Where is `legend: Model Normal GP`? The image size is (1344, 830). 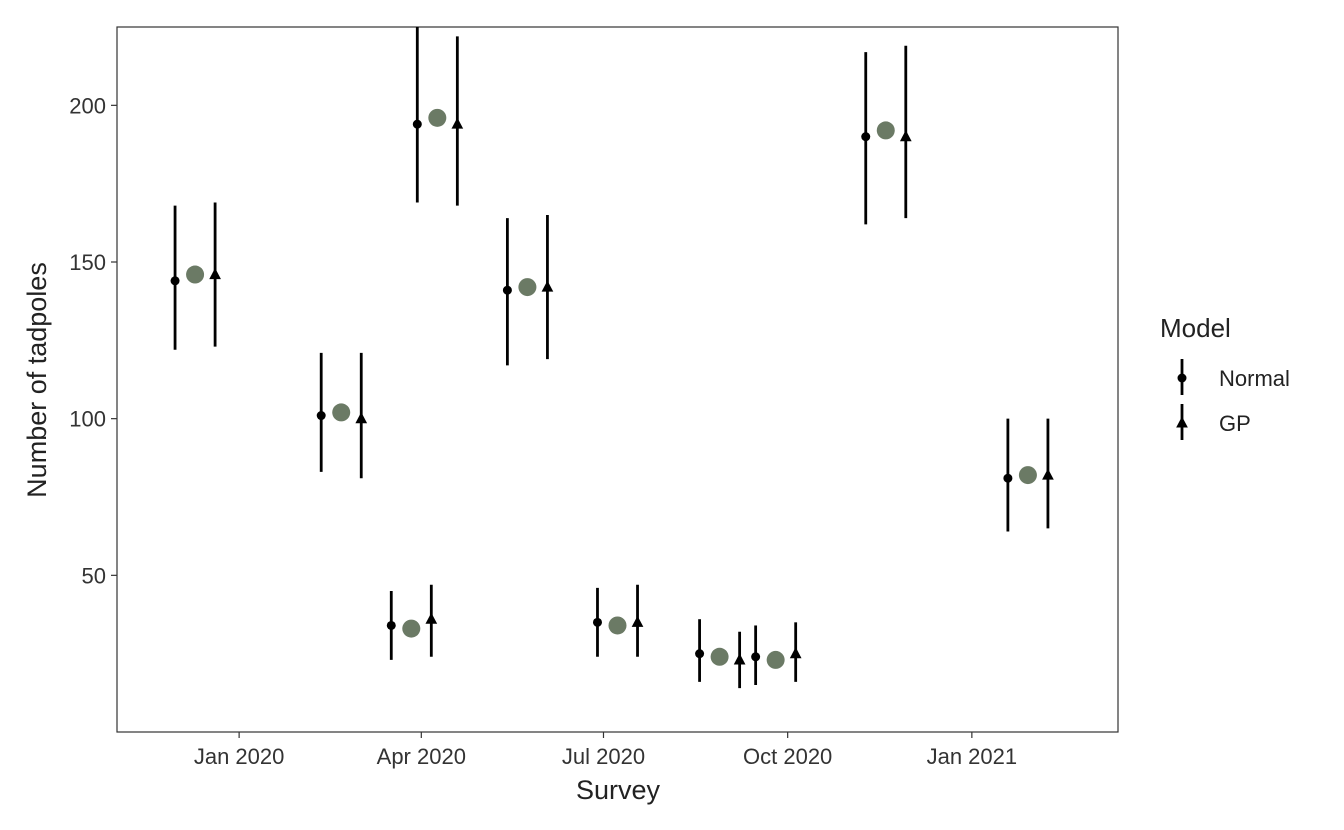 legend: Model Normal GP is located at coordinates (1225, 376).